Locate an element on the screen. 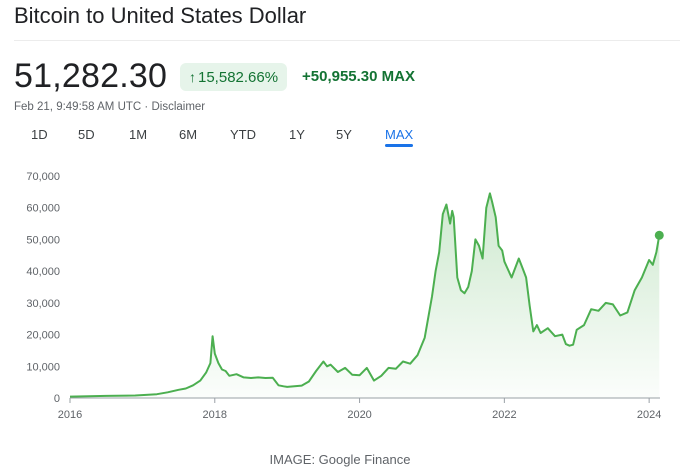 This screenshot has width=680, height=471. tab-max-label: MAX is located at coordinates (399, 134).